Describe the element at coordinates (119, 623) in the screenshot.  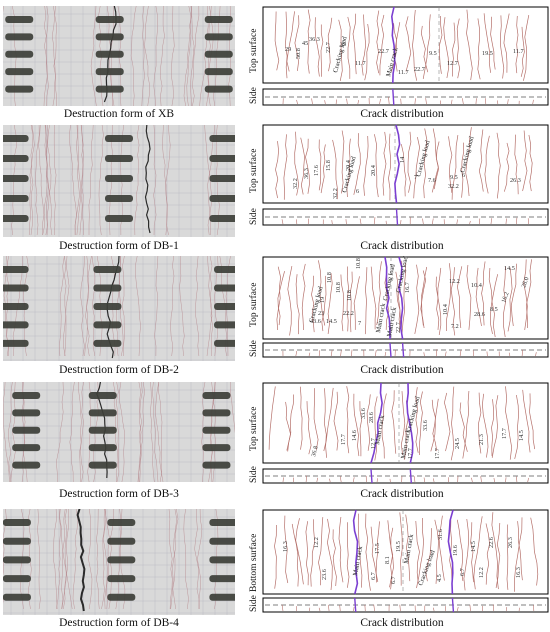
I see `photo-caption: Destruction form of DB-4` at that location.